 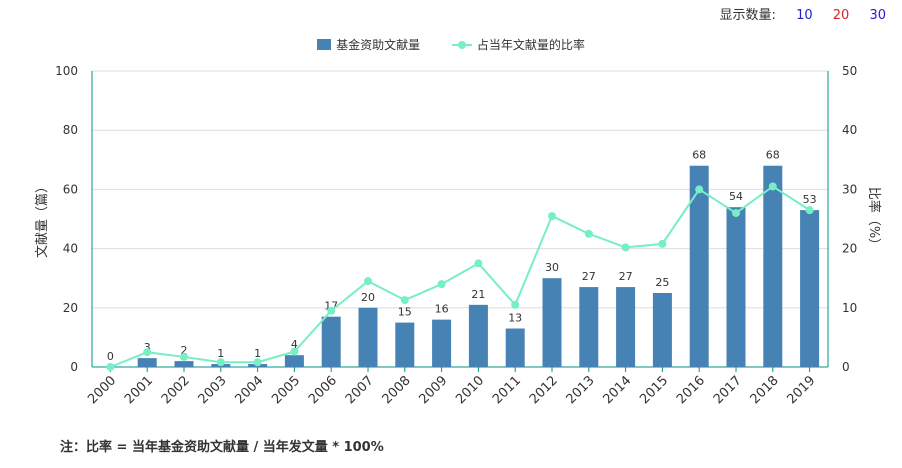 I want to click on x-tick-label: 2003, so click(x=213, y=390).